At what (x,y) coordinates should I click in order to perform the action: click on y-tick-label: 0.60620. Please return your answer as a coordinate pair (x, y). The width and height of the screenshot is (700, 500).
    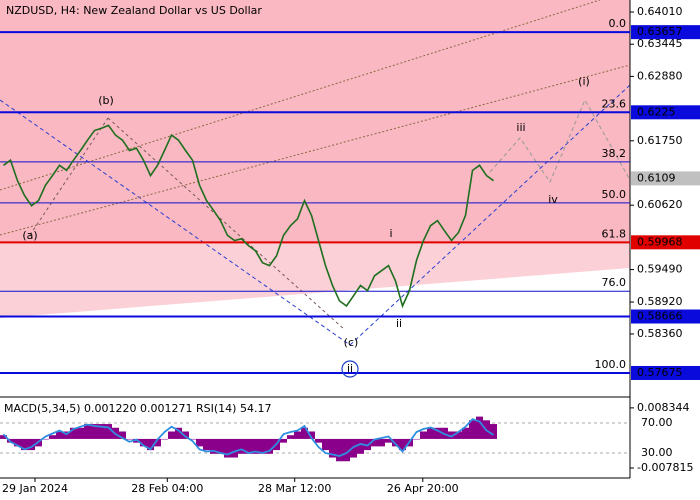
    Looking at the image, I should click on (660, 204).